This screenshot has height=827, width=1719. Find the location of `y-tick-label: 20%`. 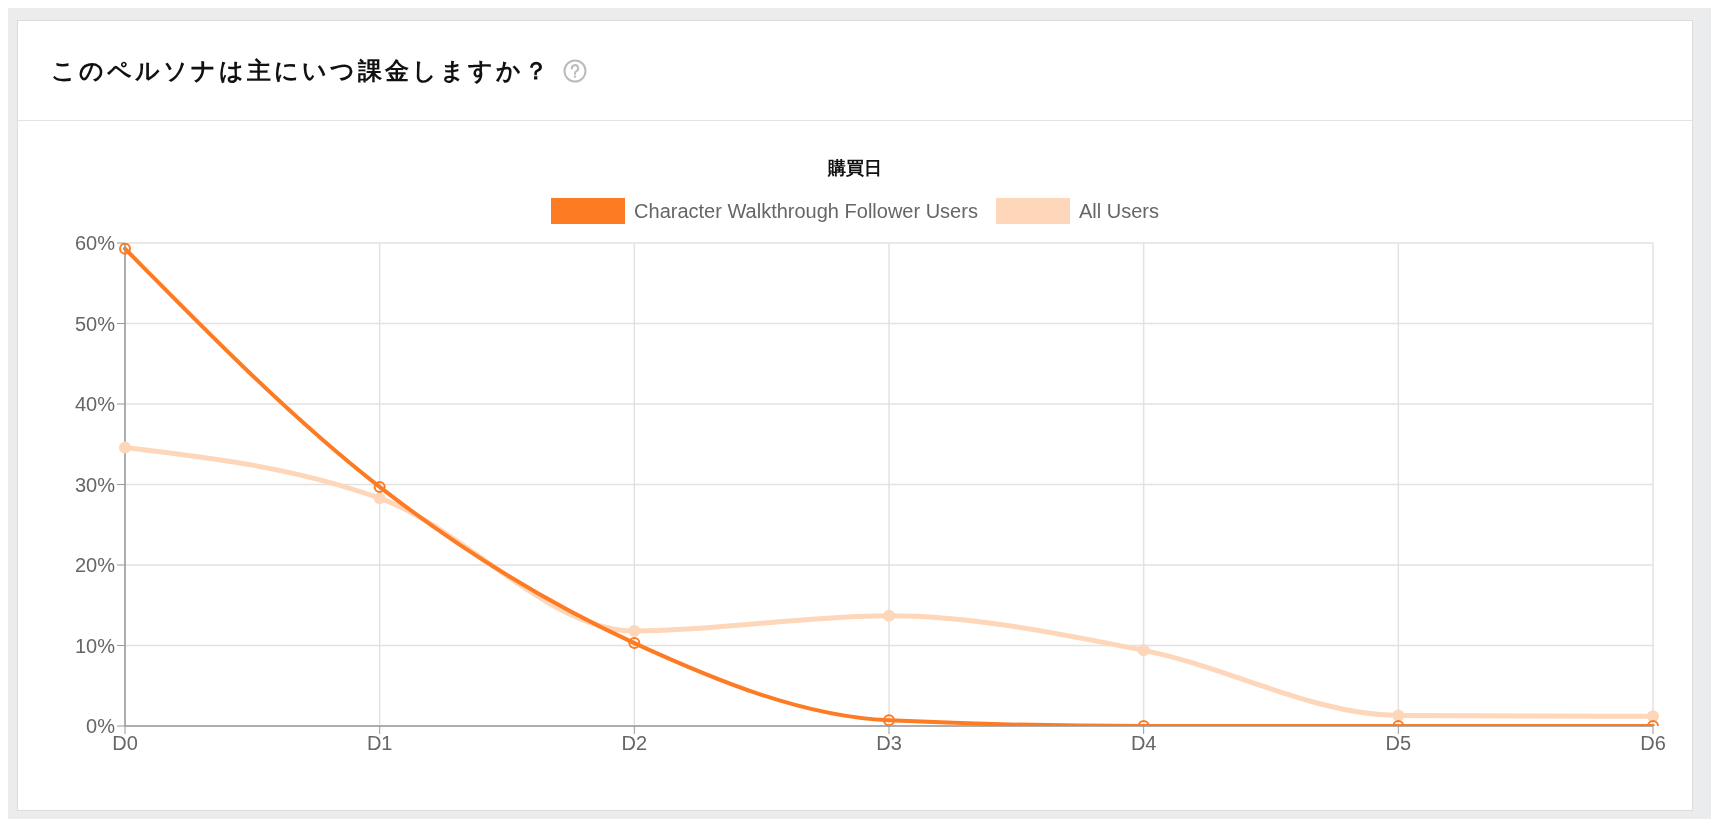

y-tick-label: 20% is located at coordinates (95, 565).